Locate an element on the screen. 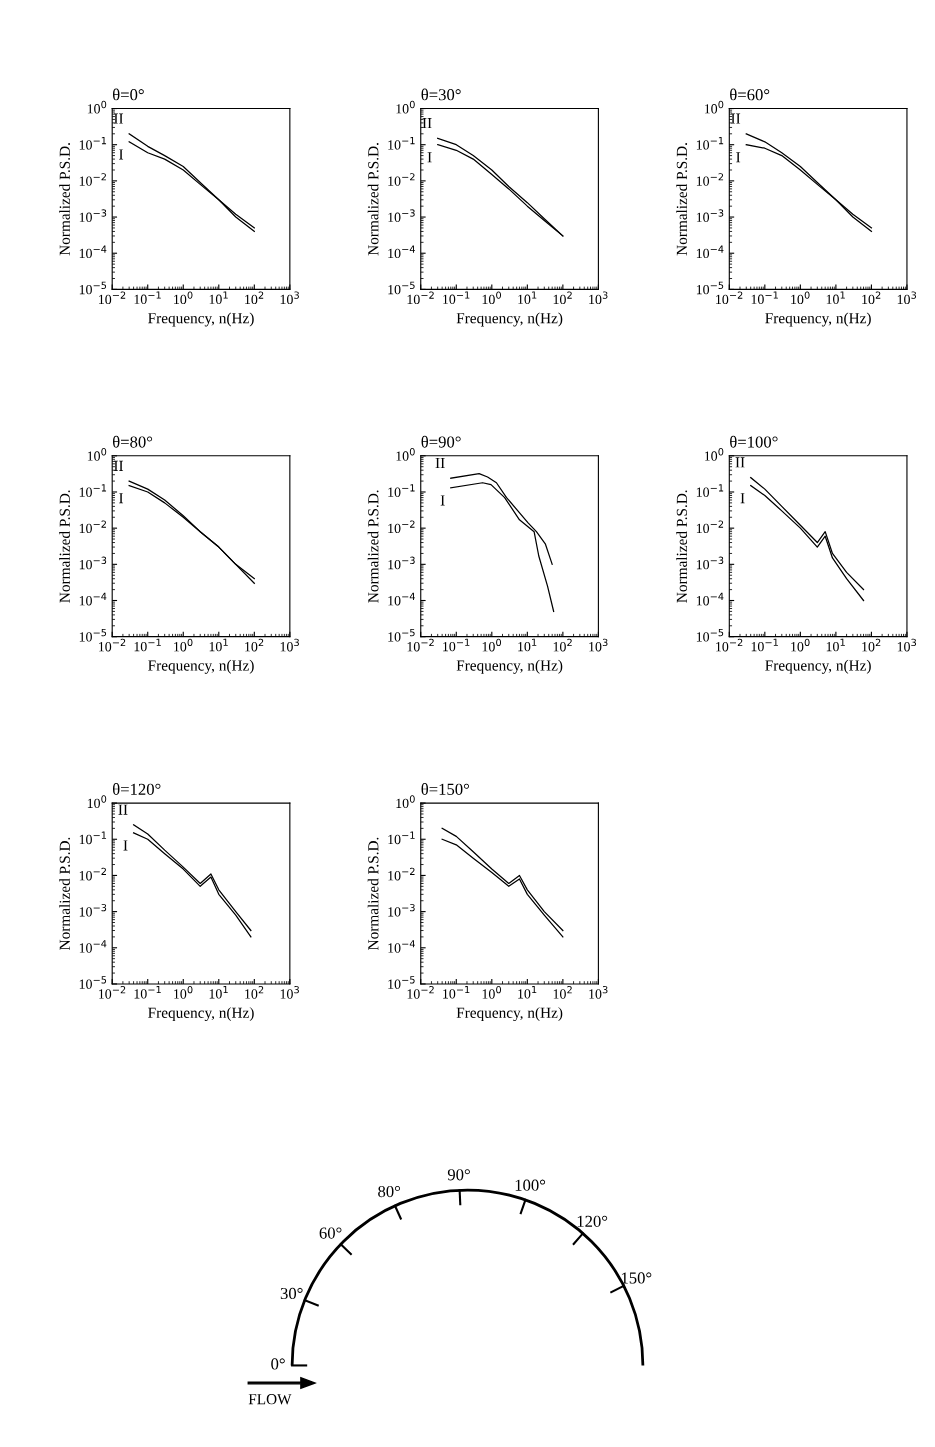 Image resolution: width=935 pixels, height=1447 pixels. chart-title: θ=90° is located at coordinates (441, 441).